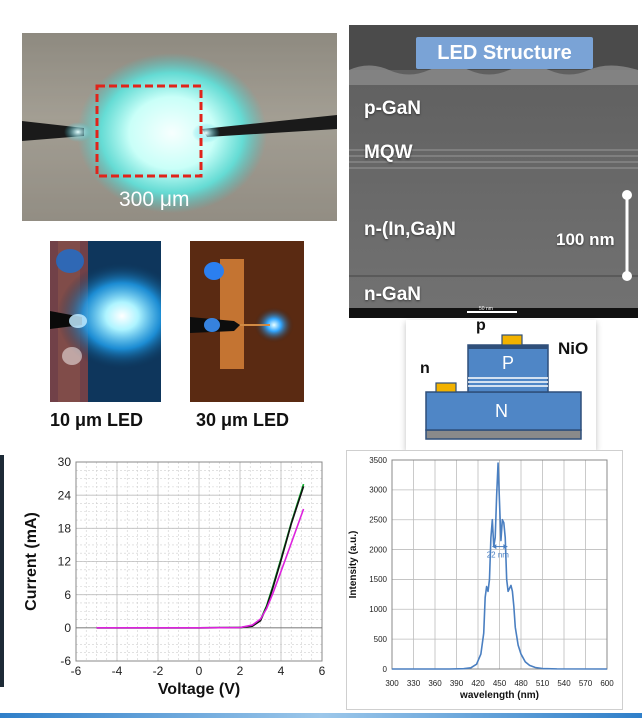 The image size is (642, 718). What do you see at coordinates (76, 671) in the screenshot?
I see `x-tick-label: -6` at bounding box center [76, 671].